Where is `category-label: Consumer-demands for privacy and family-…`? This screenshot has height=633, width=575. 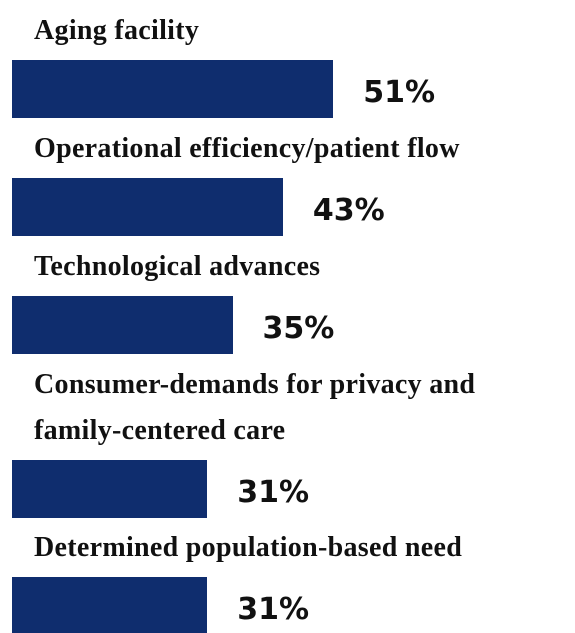 category-label: Consumer-demands for privacy and family-… is located at coordinates (255, 407).